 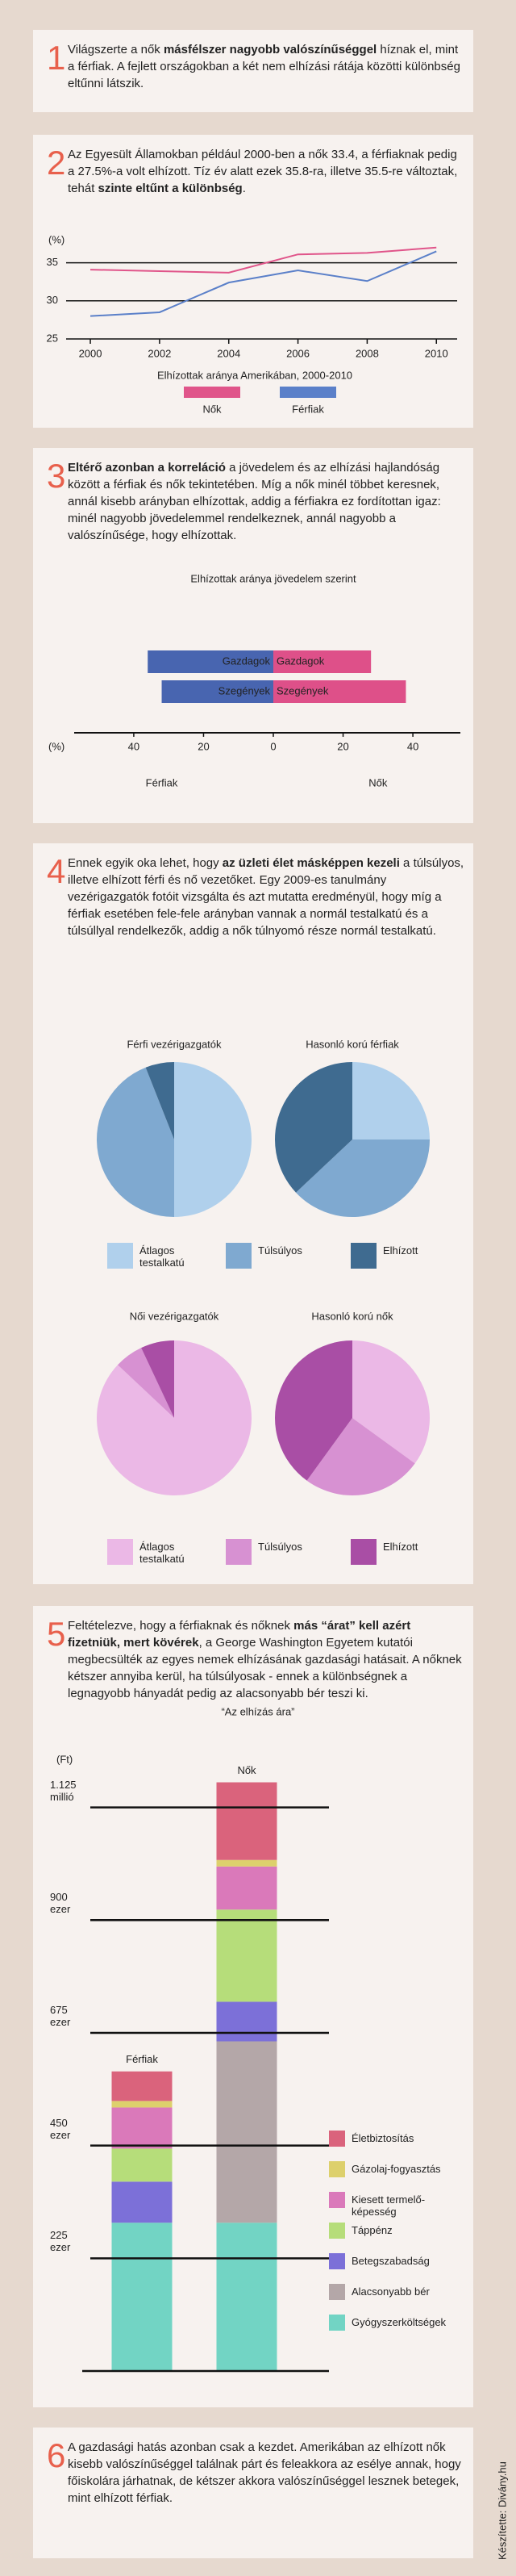 I want to click on chart-title: Férfi vezérigazgatók, so click(x=174, y=1044).